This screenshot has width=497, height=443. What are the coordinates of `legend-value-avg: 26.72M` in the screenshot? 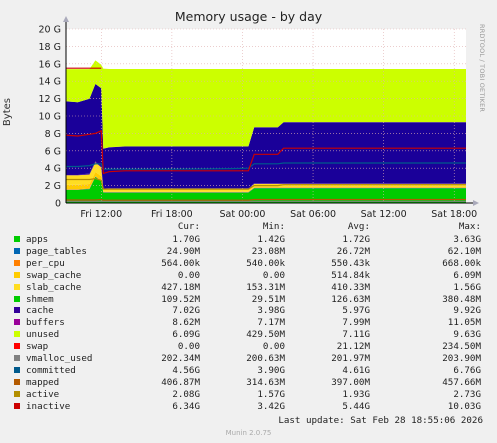 It's located at (353, 251).